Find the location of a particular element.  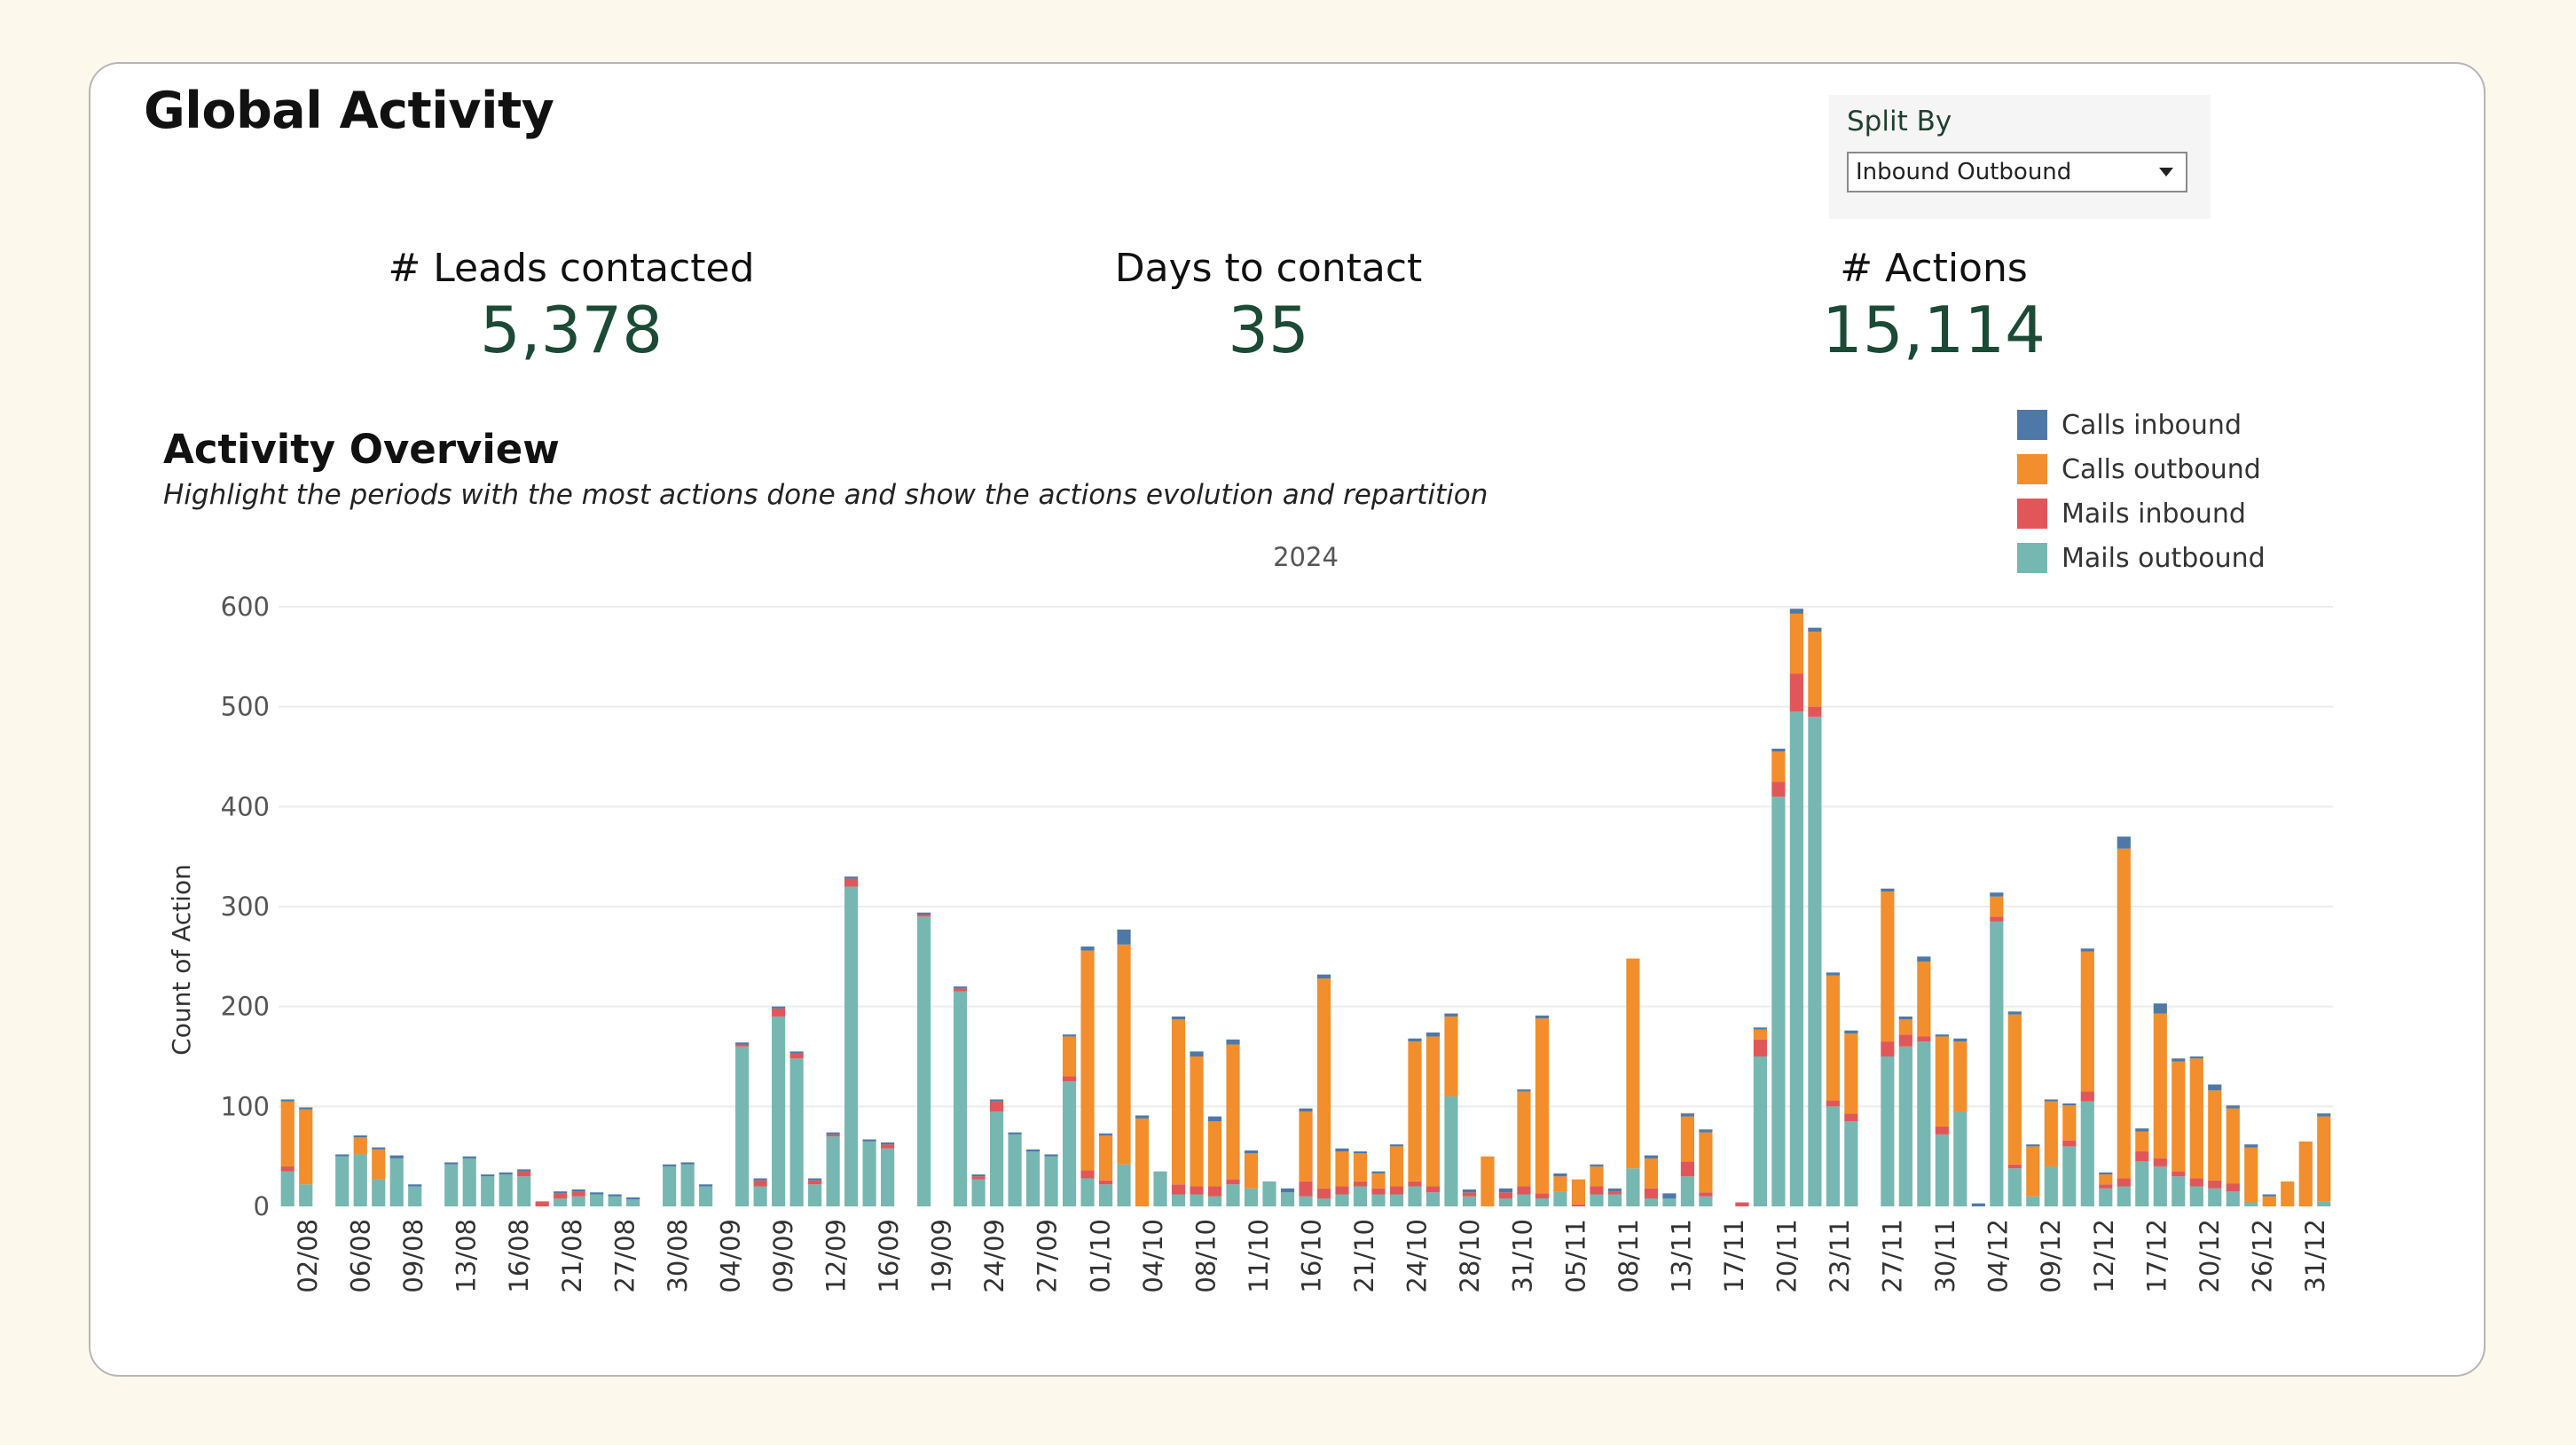

legend-item: Mails outbound is located at coordinates (2141, 558).